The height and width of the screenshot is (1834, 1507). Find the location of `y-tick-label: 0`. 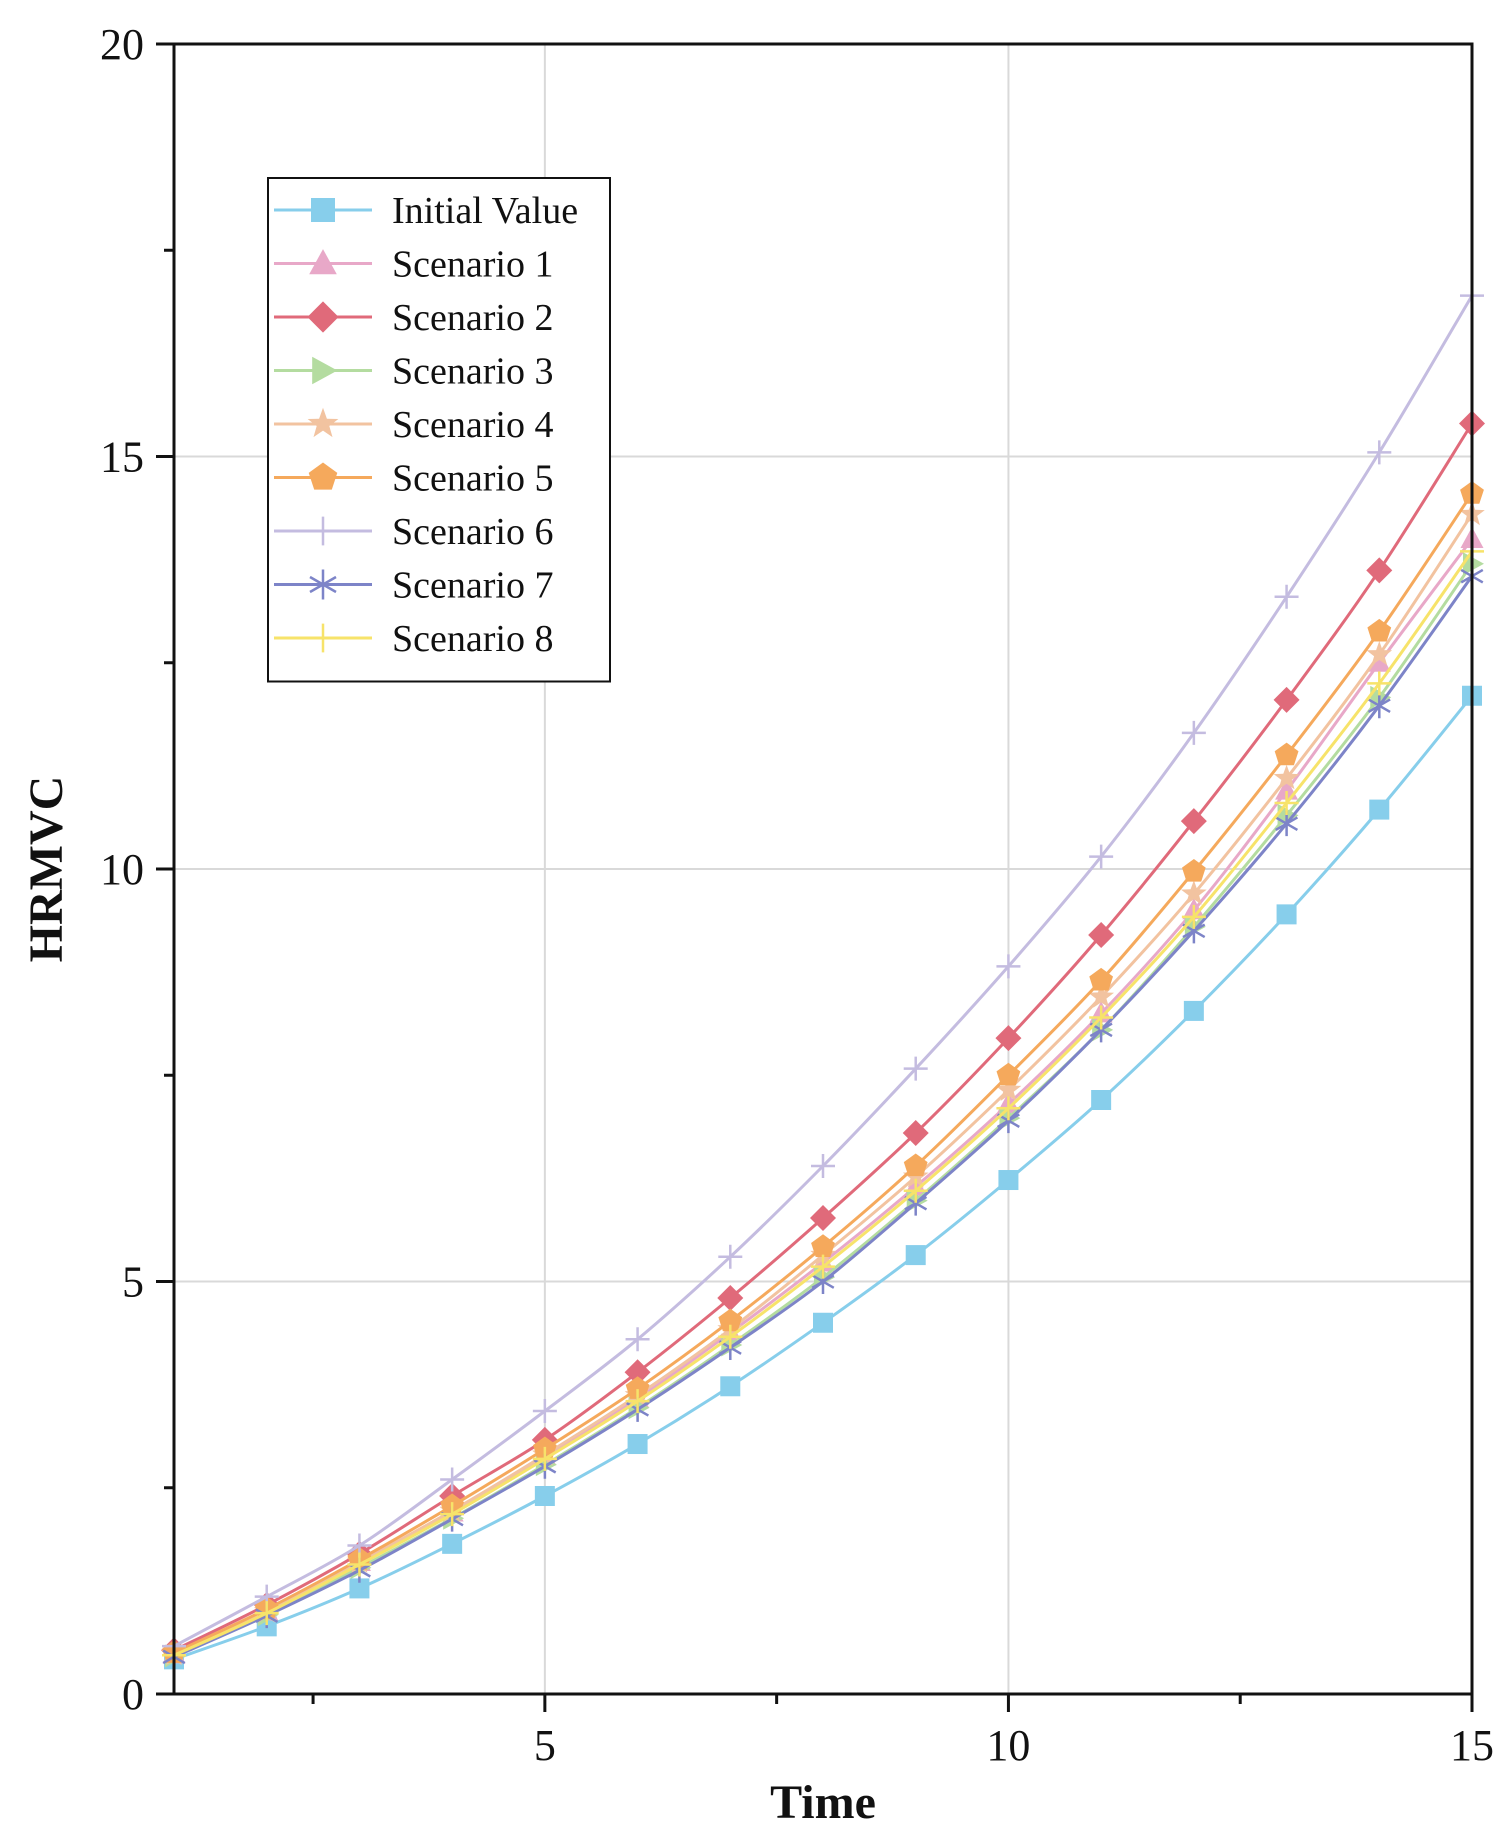

y-tick-label: 0 is located at coordinates (133, 1694).